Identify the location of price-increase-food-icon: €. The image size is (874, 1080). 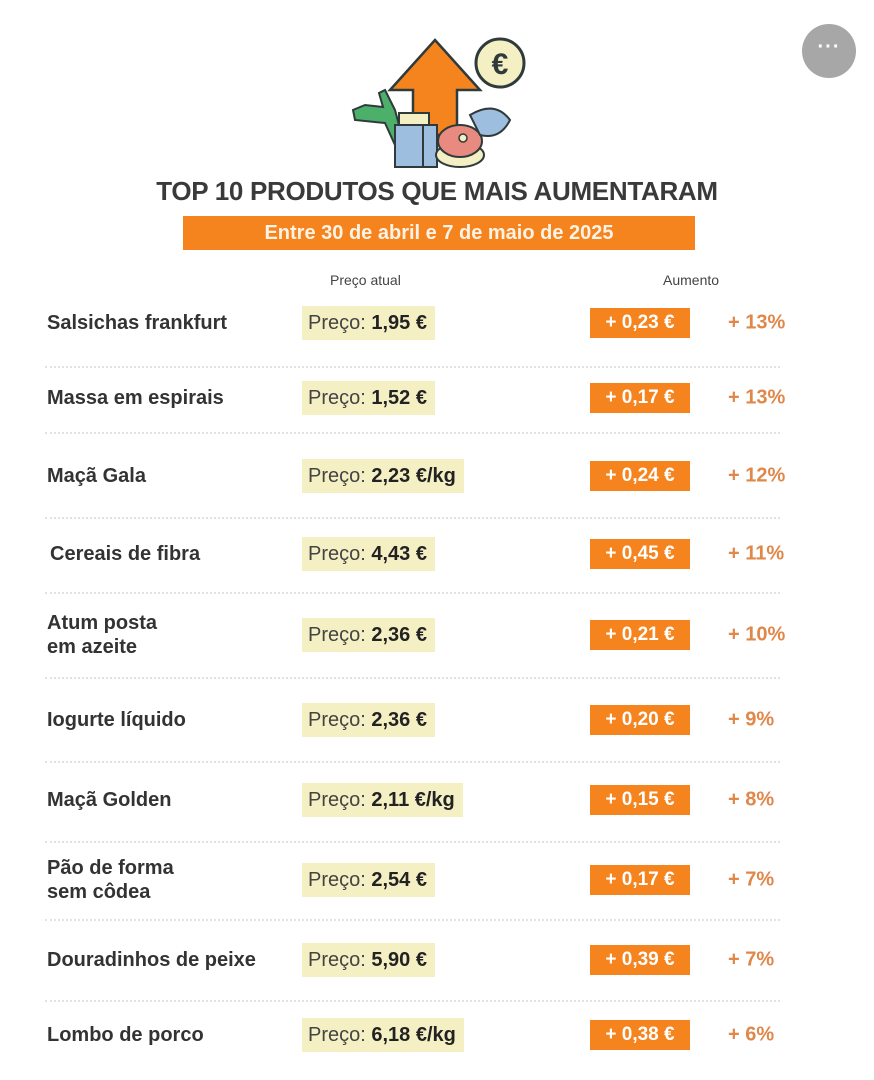
(438, 102).